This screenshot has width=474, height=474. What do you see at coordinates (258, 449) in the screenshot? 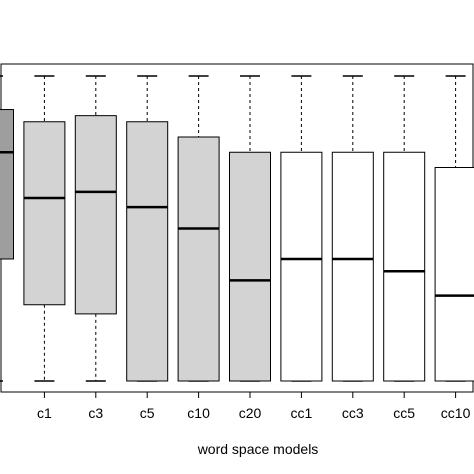
I see `x-axis-title: word space models` at bounding box center [258, 449].